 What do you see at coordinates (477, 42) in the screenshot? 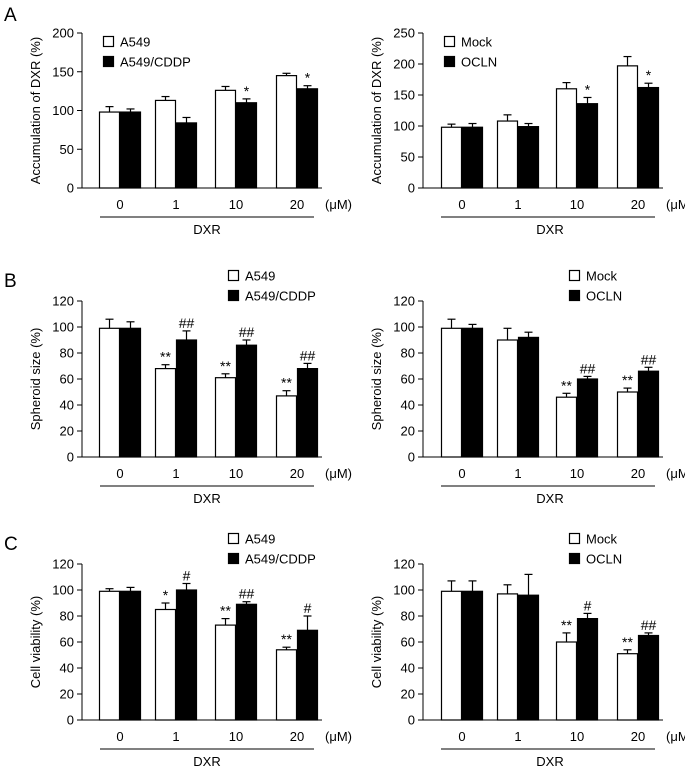
I see `legend-label: Mock` at bounding box center [477, 42].